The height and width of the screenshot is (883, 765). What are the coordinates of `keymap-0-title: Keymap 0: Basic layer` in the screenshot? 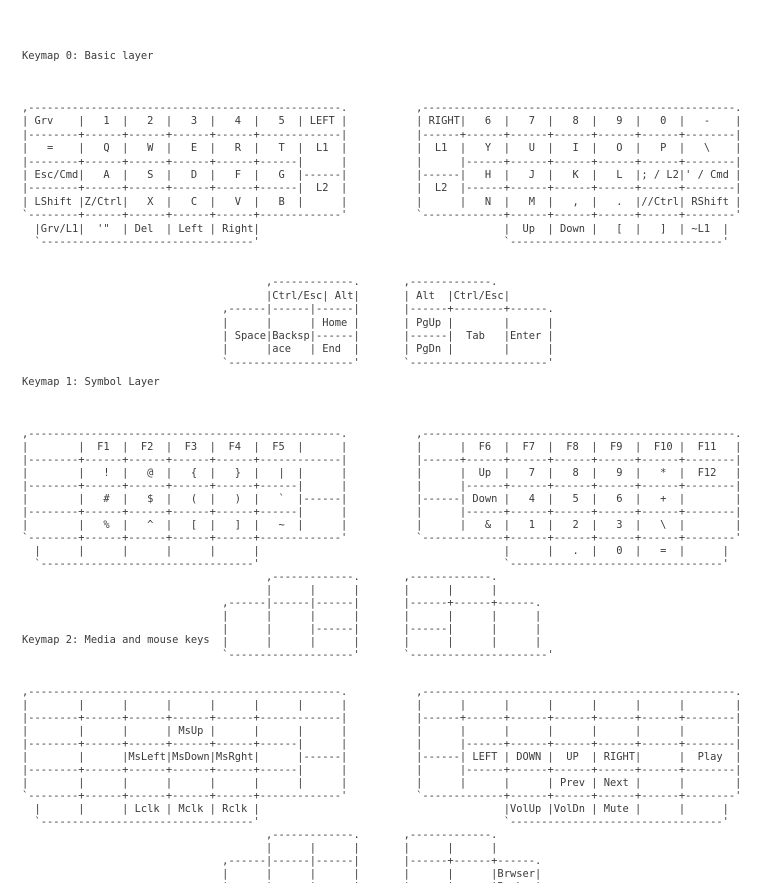 It's located at (88, 56).